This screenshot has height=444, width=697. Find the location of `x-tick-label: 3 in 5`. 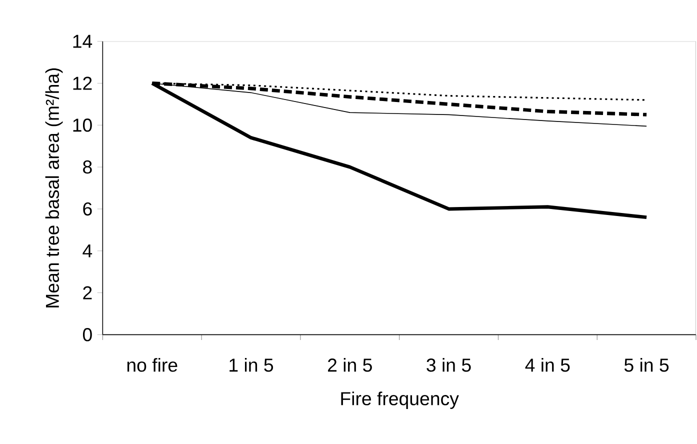

x-tick-label: 3 in 5 is located at coordinates (448, 365).